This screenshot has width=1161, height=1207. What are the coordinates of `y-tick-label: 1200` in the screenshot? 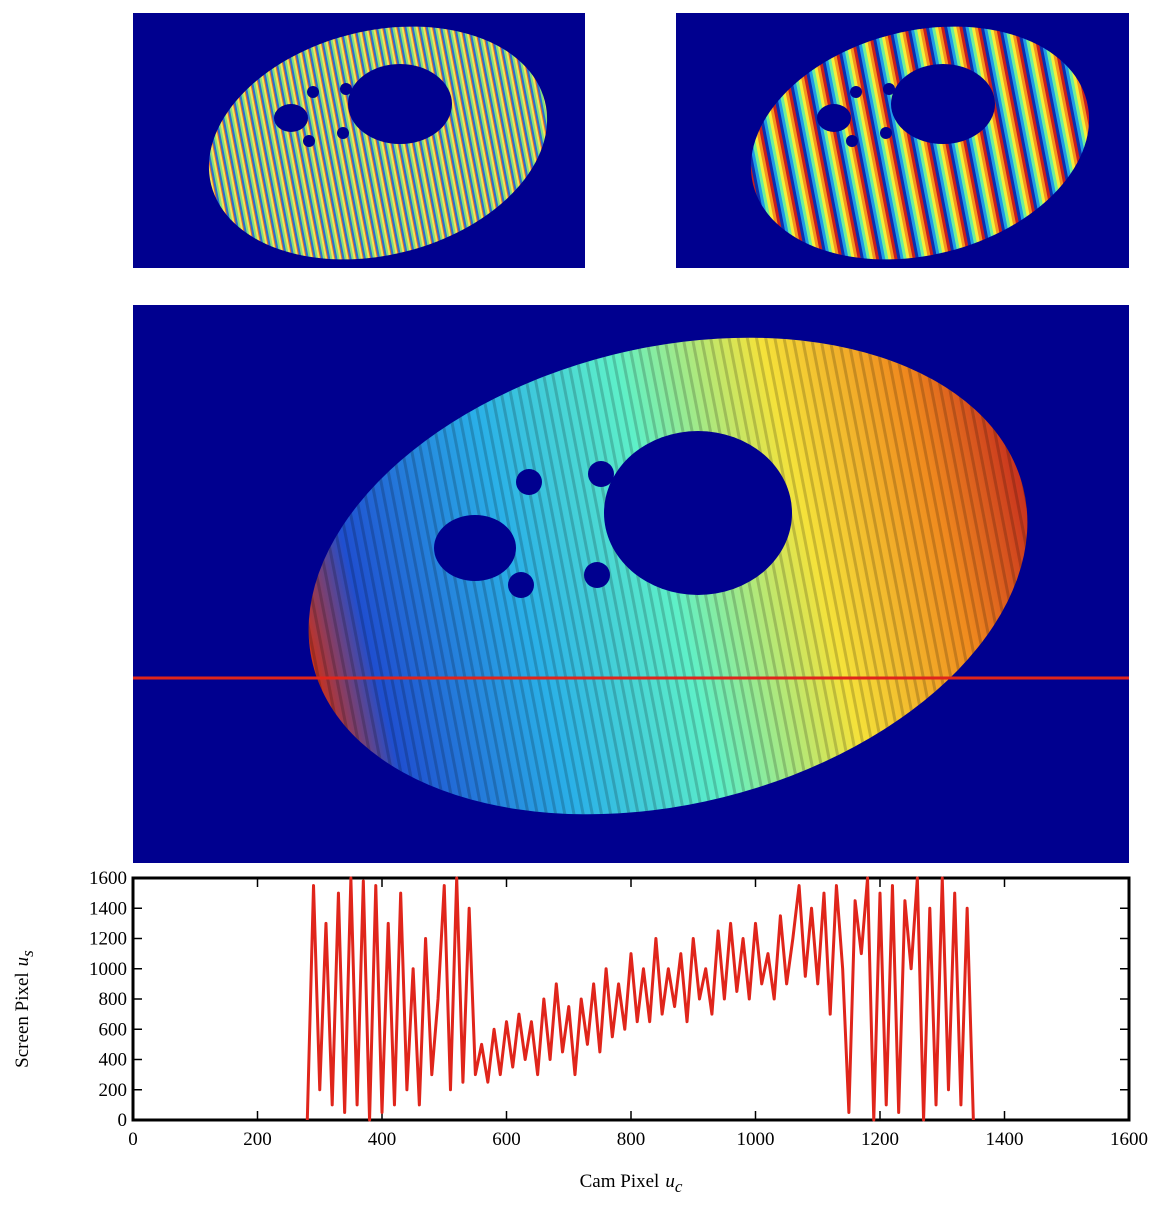 It's located at (108, 939).